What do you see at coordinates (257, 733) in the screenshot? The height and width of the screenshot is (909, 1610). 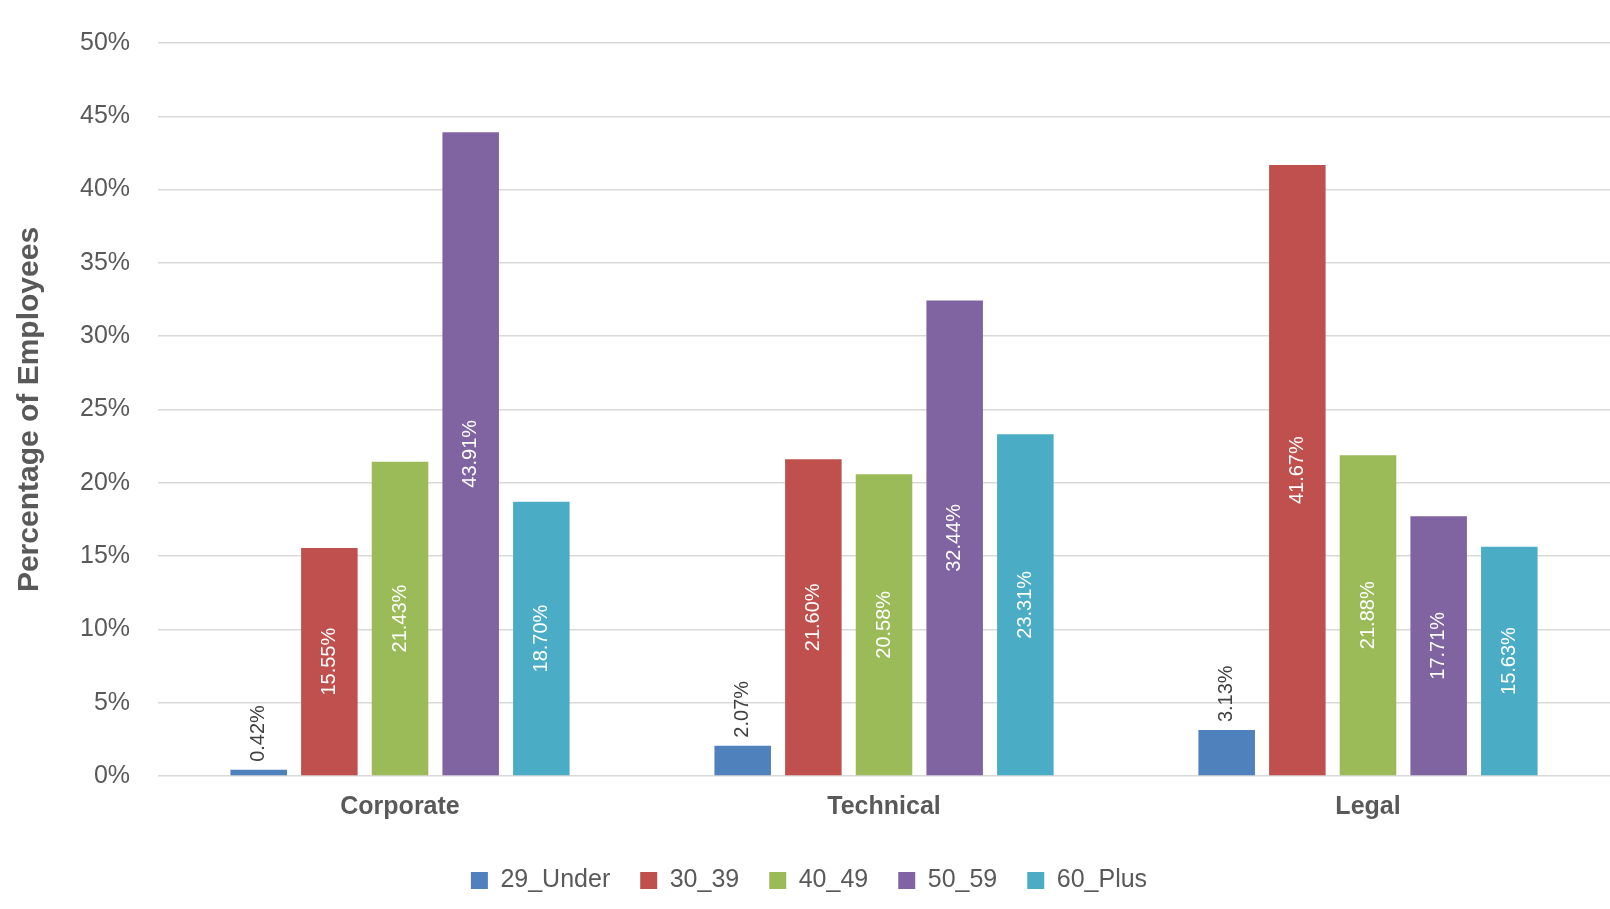 I see `data-label: 0.42%` at bounding box center [257, 733].